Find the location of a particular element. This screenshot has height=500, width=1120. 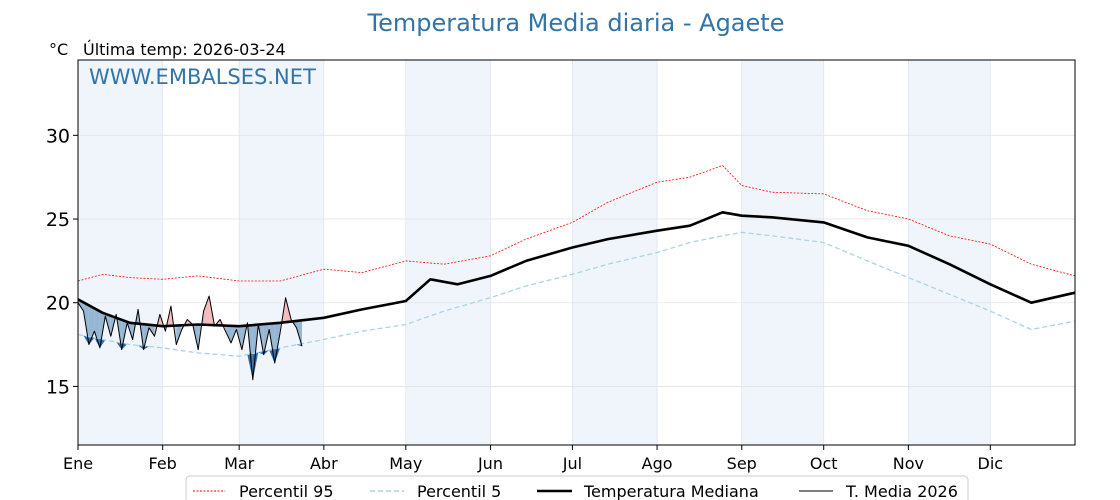

x-axis: Ene Feb Mar Abr May Jun Jul Ago Sep Oct Nov Dic is located at coordinates (533, 459).